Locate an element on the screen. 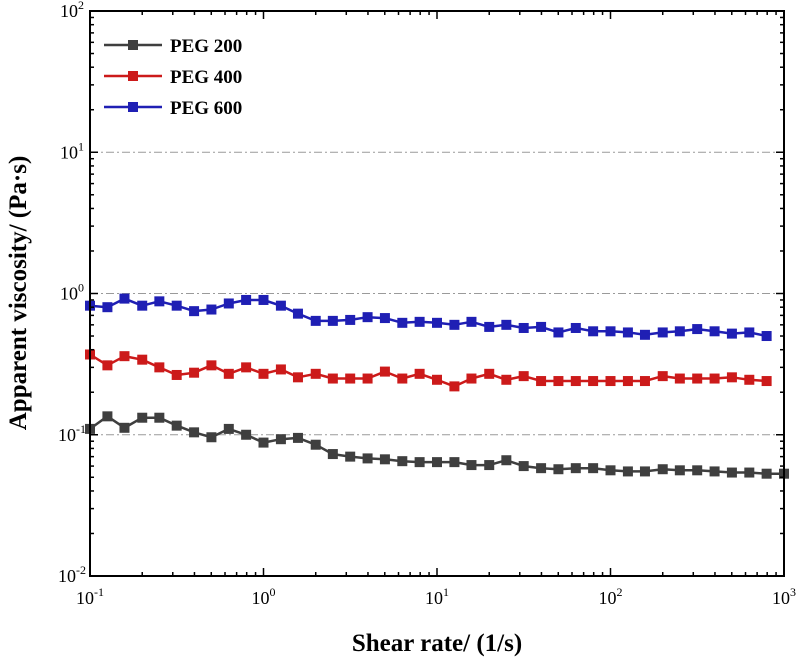  legend-label: PEG 600 is located at coordinates (206, 108).